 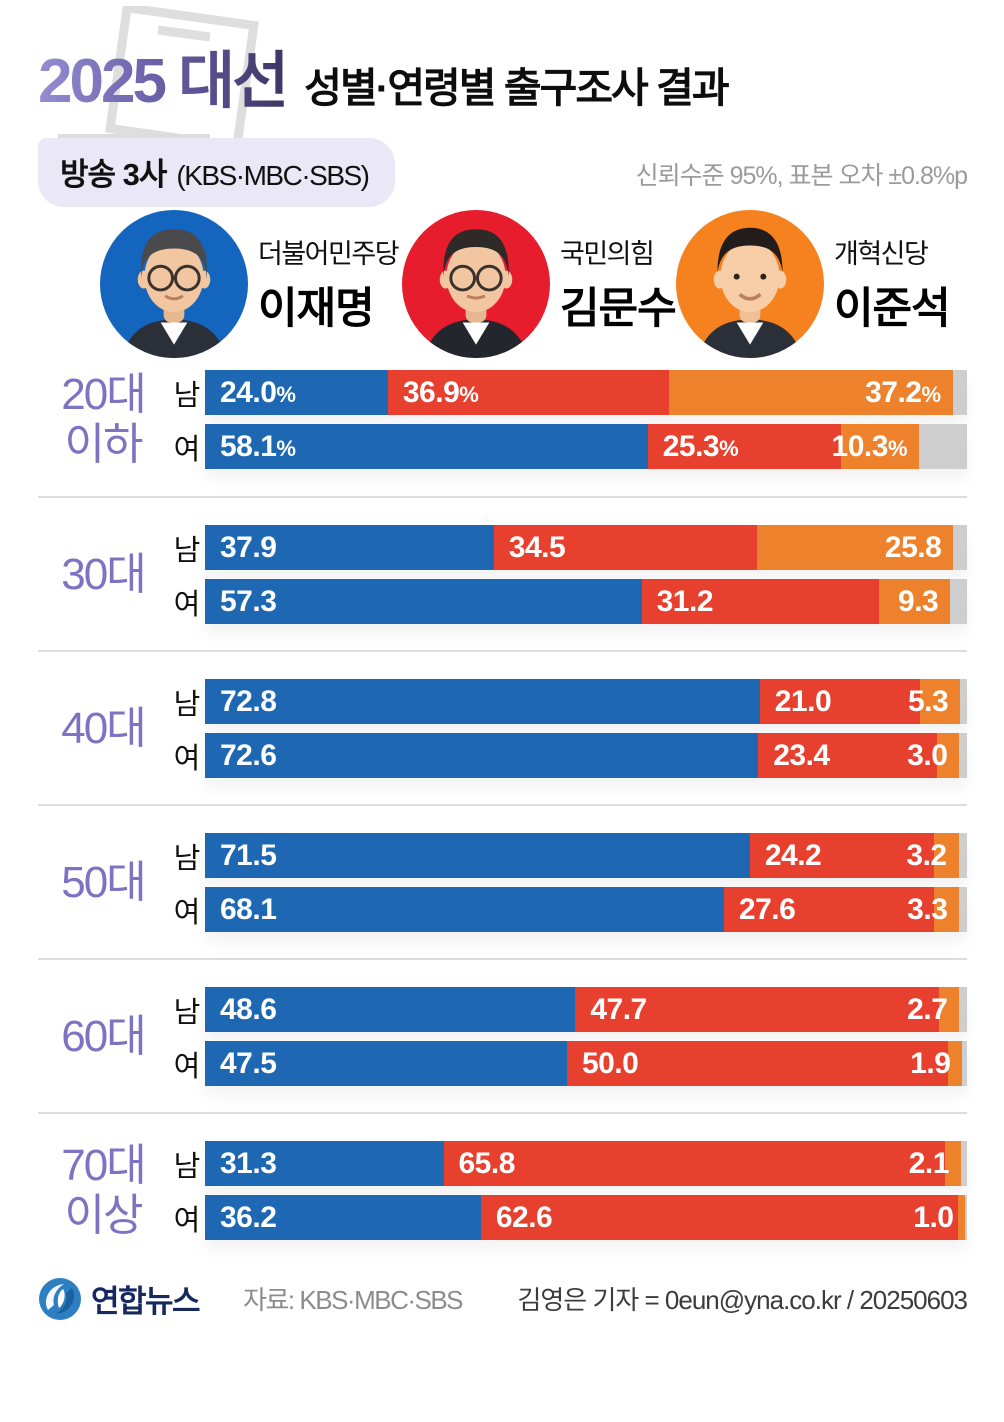 What do you see at coordinates (567, 392) in the screenshot?
I see `bar-row: 남 24.0% 36.9% 37.2%` at bounding box center [567, 392].